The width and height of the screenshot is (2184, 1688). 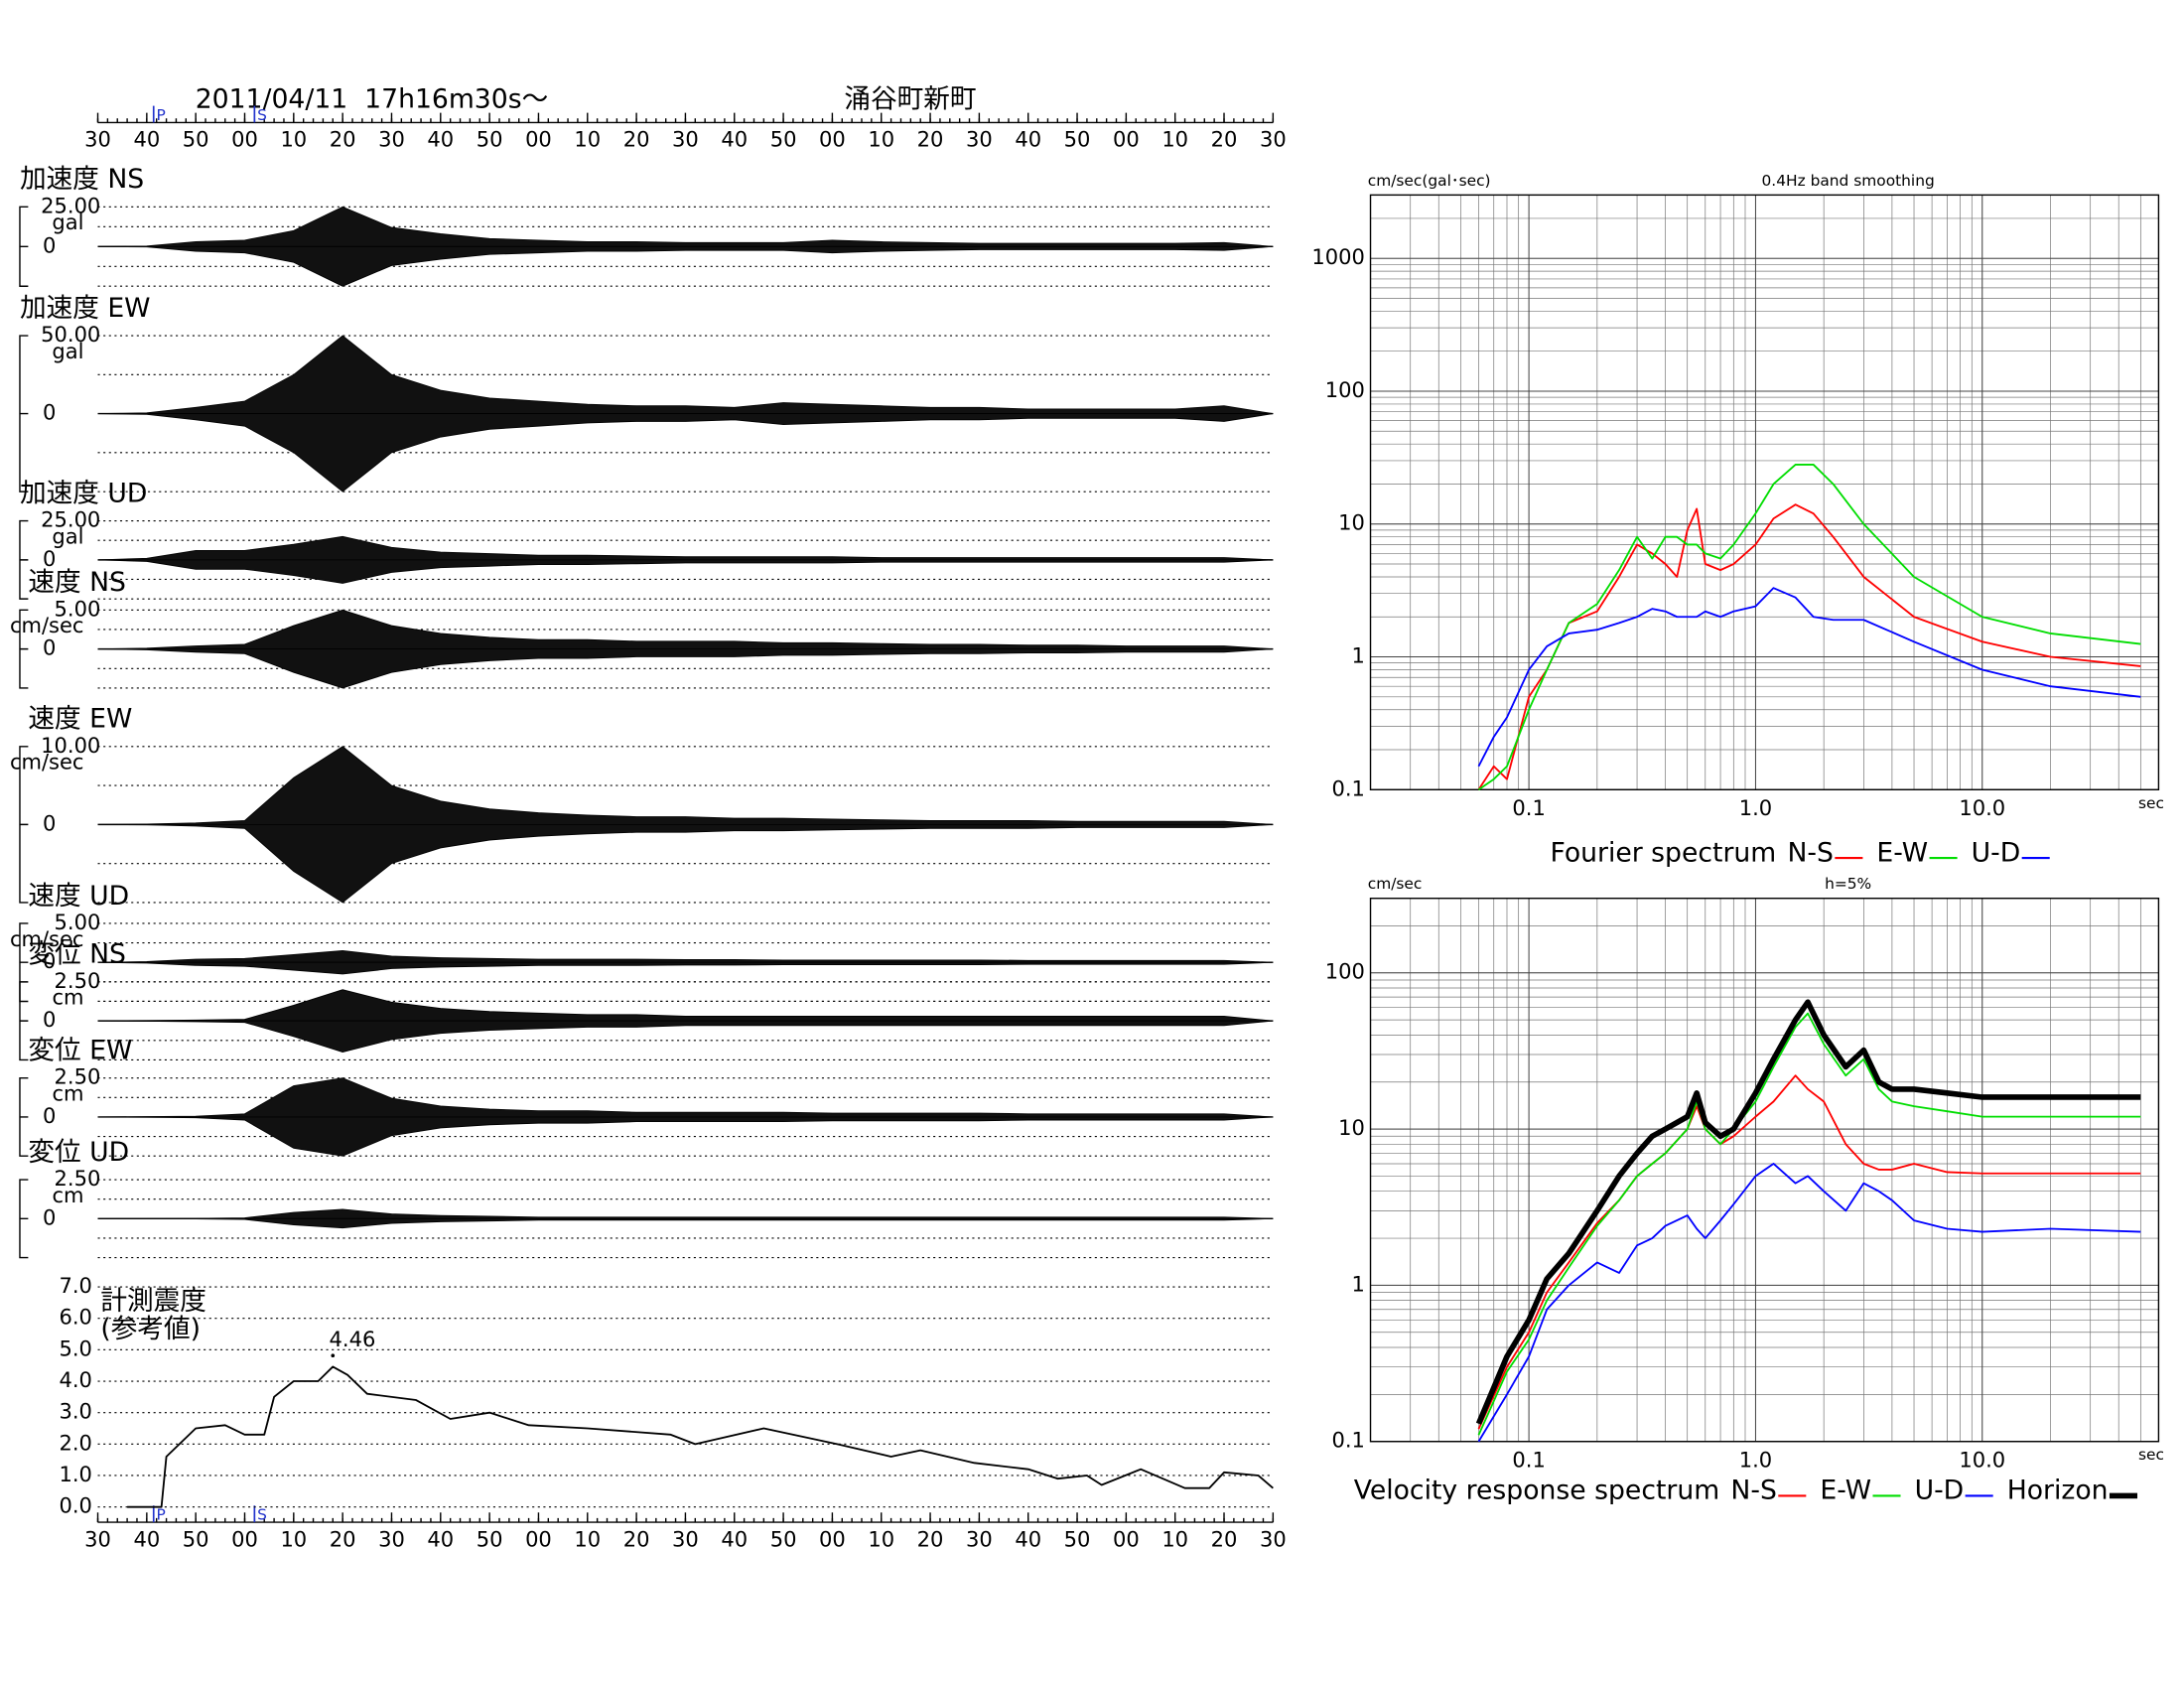 I want to click on y-tick-label: 3.0, so click(x=75, y=1411).